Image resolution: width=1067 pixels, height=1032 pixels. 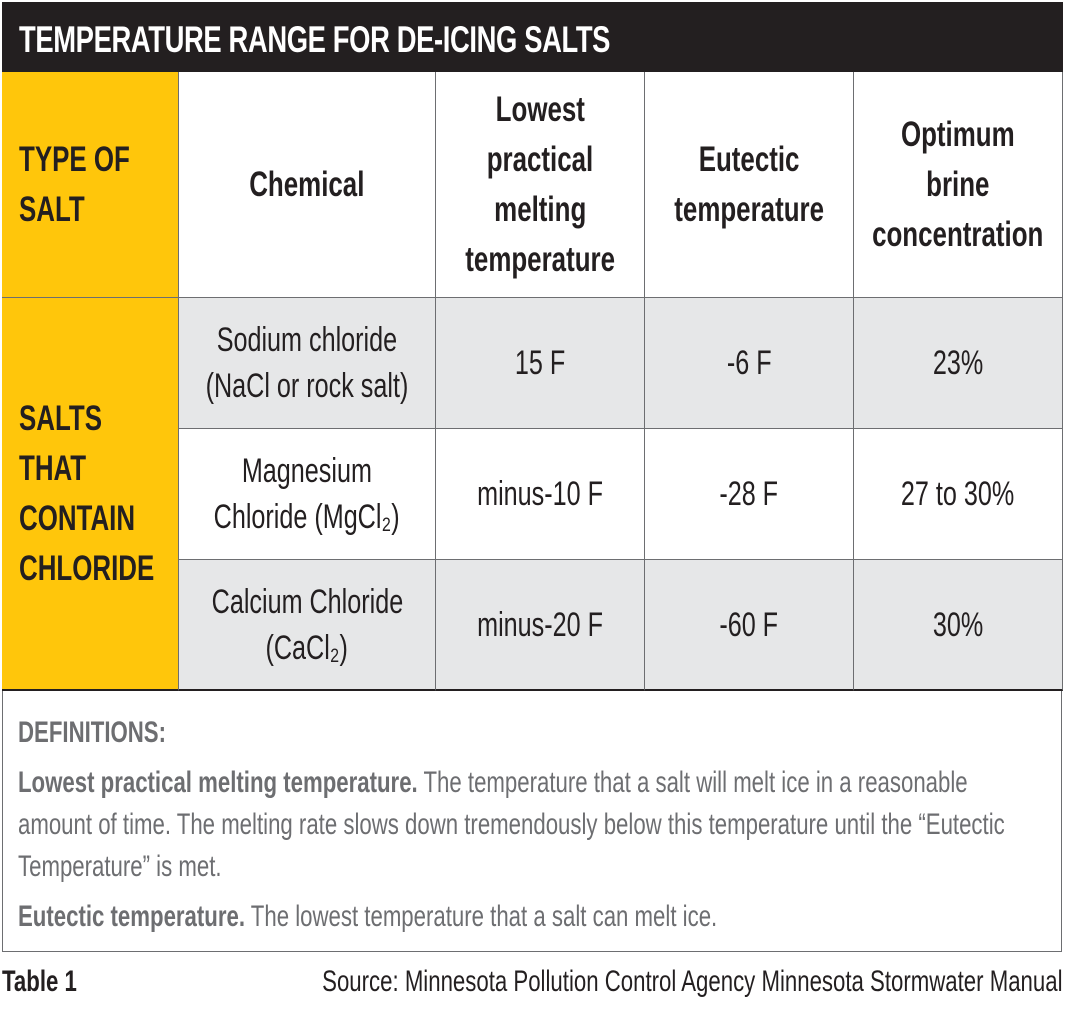 I want to click on header-line: Optimum, so click(x=958, y=134).